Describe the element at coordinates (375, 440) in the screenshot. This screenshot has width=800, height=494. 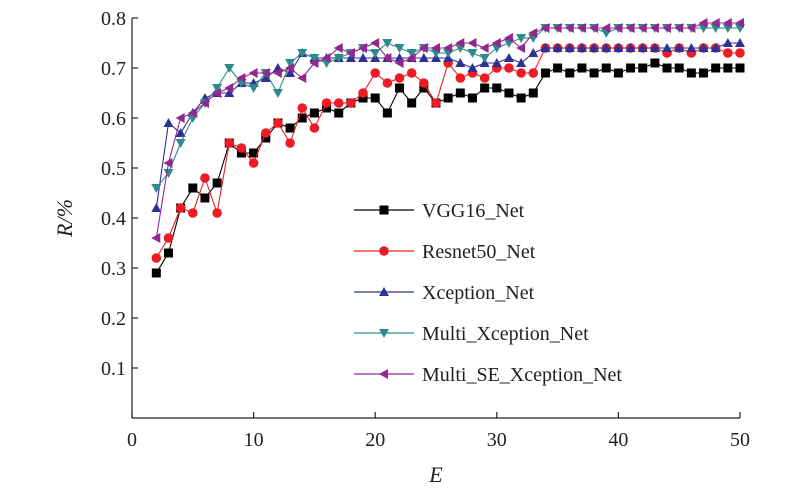
I see `x-tick-label: 20` at that location.